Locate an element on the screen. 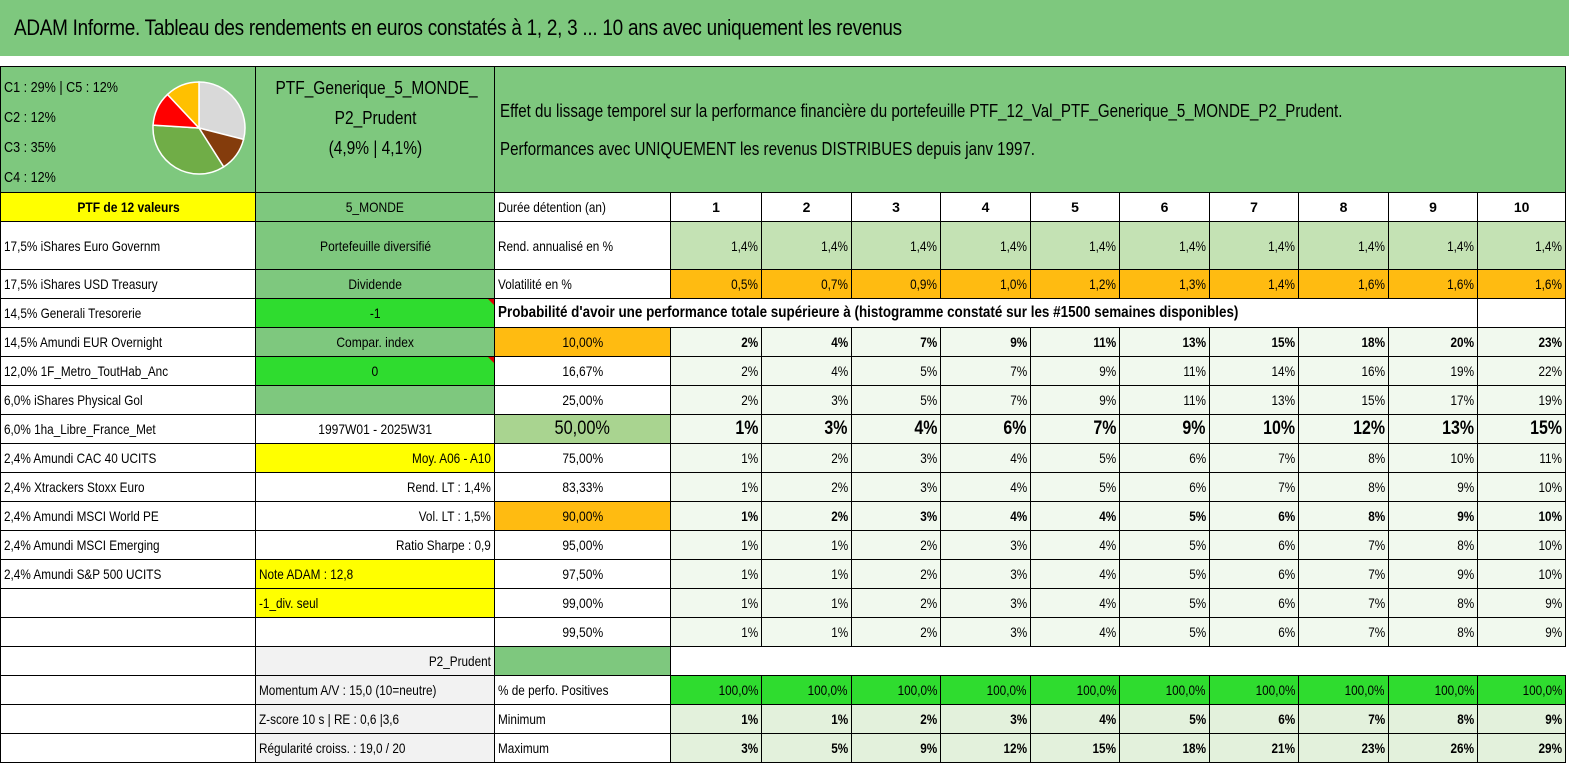  zone-header: 5_MONDE is located at coordinates (375, 207).